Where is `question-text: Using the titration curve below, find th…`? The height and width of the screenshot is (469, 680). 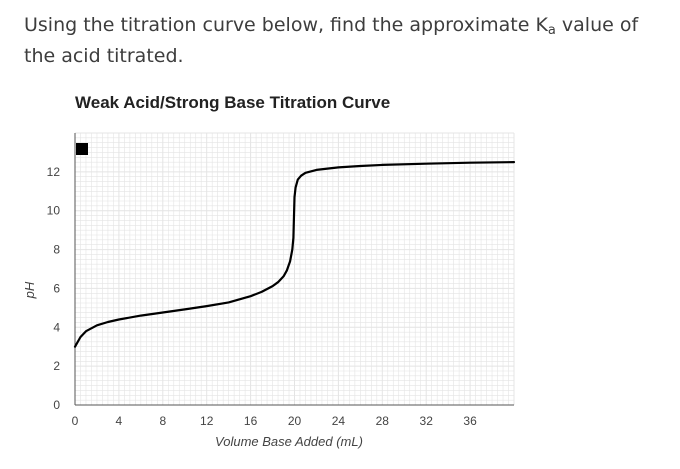
question-text: Using the titration curve below, find th… is located at coordinates (344, 41).